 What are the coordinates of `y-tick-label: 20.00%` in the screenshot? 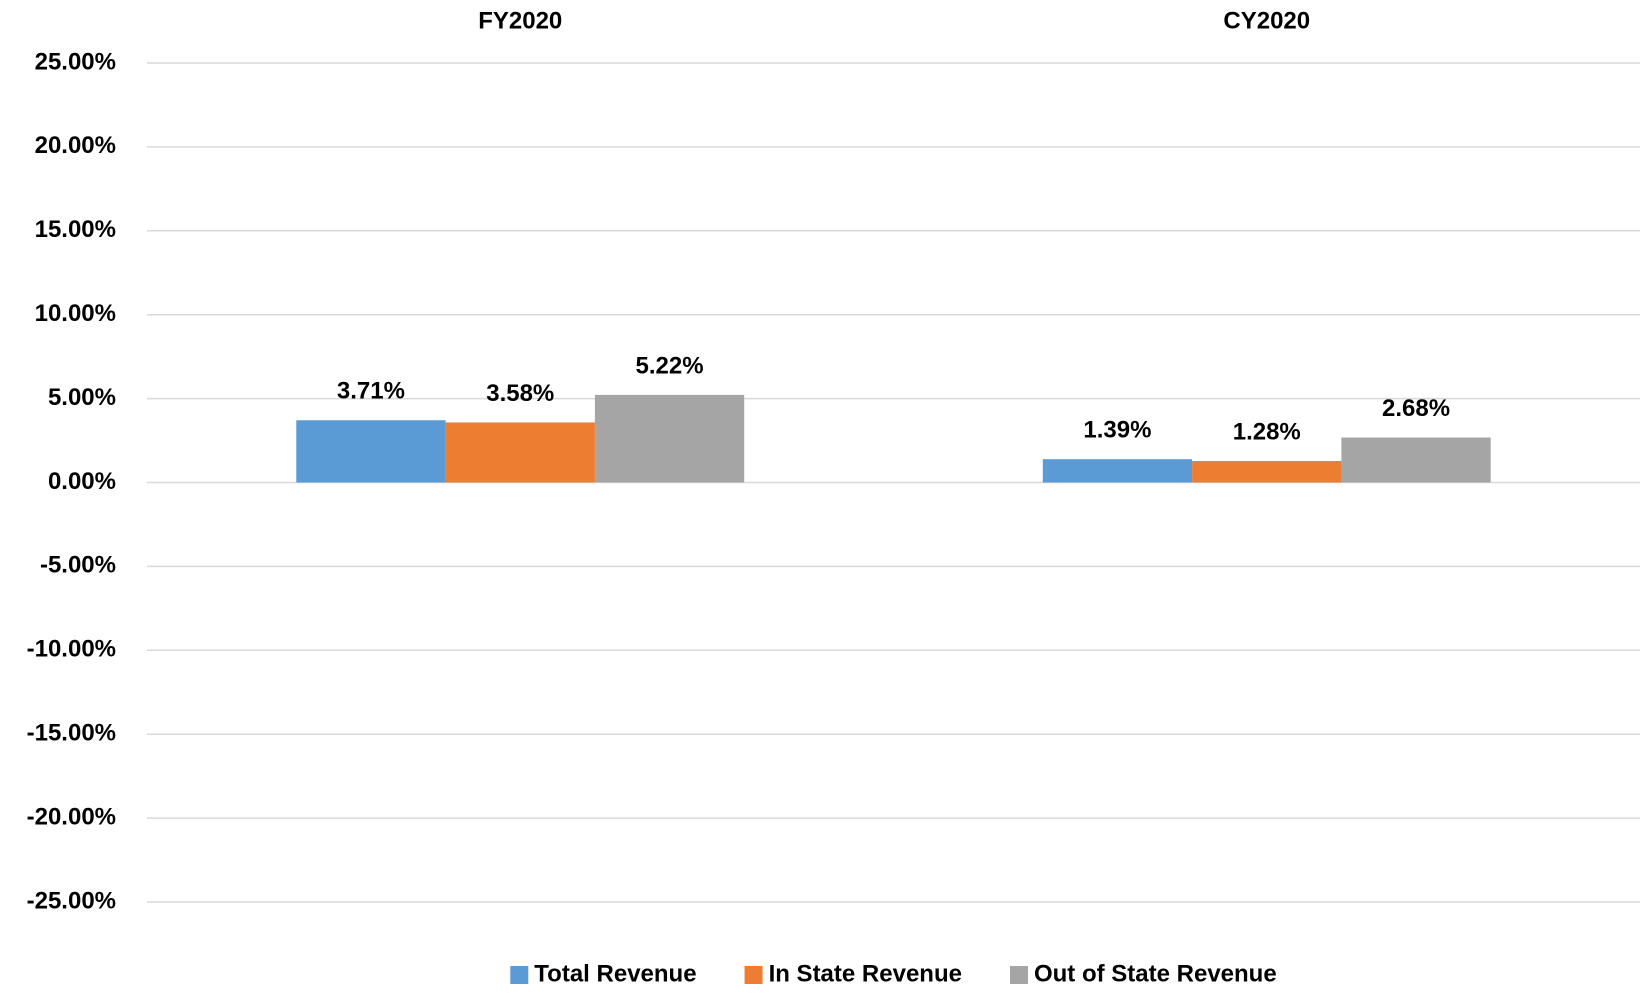 It's located at (75, 145).